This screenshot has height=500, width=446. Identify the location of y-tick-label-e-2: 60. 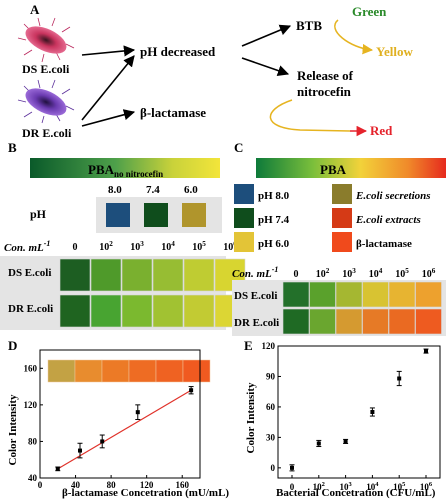
(271, 407).